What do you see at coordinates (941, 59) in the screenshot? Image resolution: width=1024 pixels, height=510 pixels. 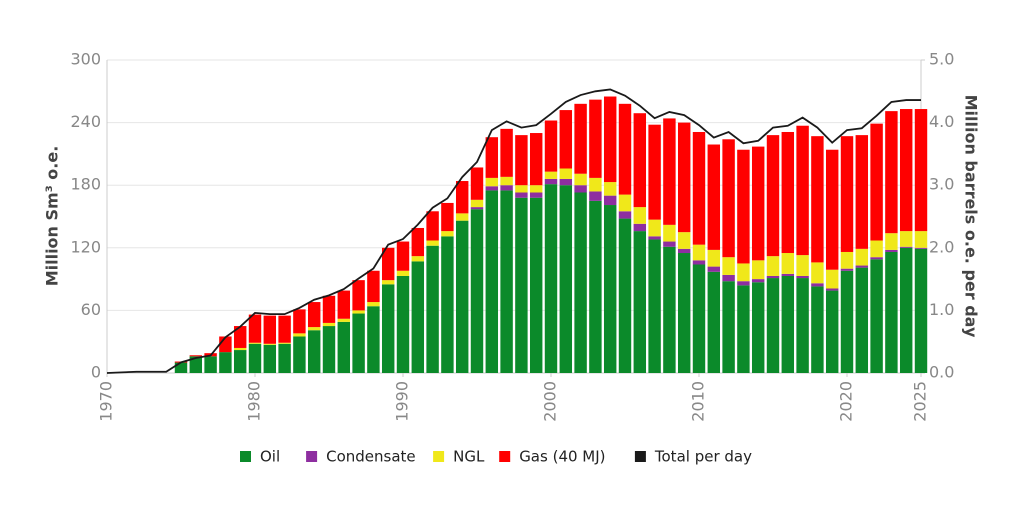 I see `y2-tick-label: 5.0` at bounding box center [941, 59].